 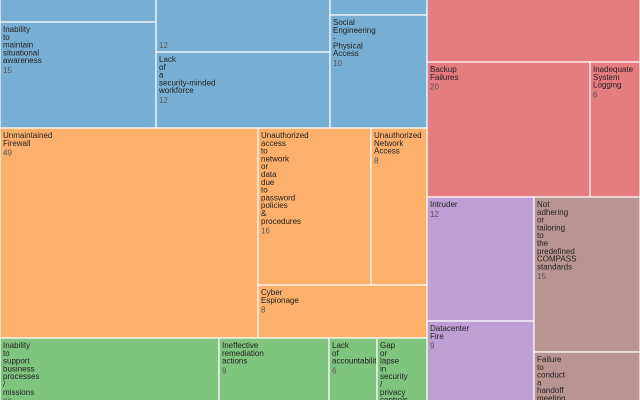 What do you see at coordinates (224, 370) in the screenshot?
I see `tile-value-remediation: 9` at bounding box center [224, 370].